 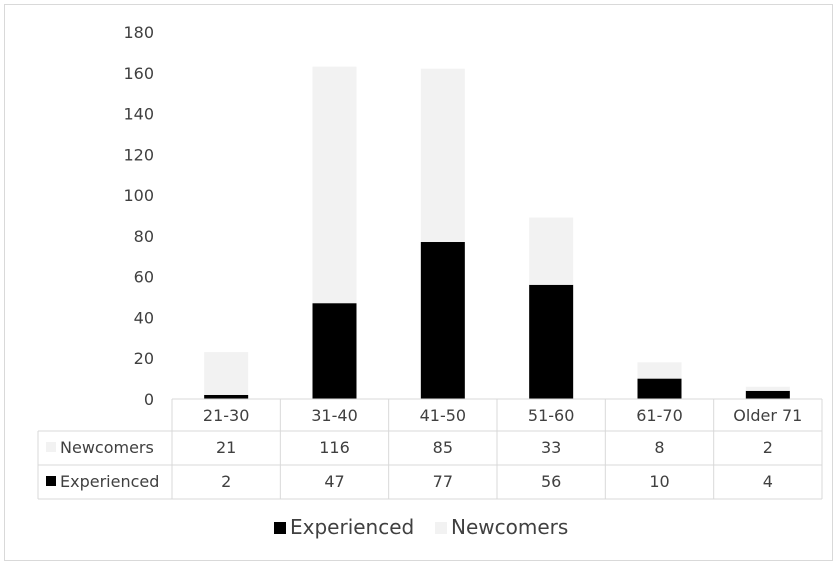 I want to click on table-cell-experienced: 2, so click(x=226, y=481).